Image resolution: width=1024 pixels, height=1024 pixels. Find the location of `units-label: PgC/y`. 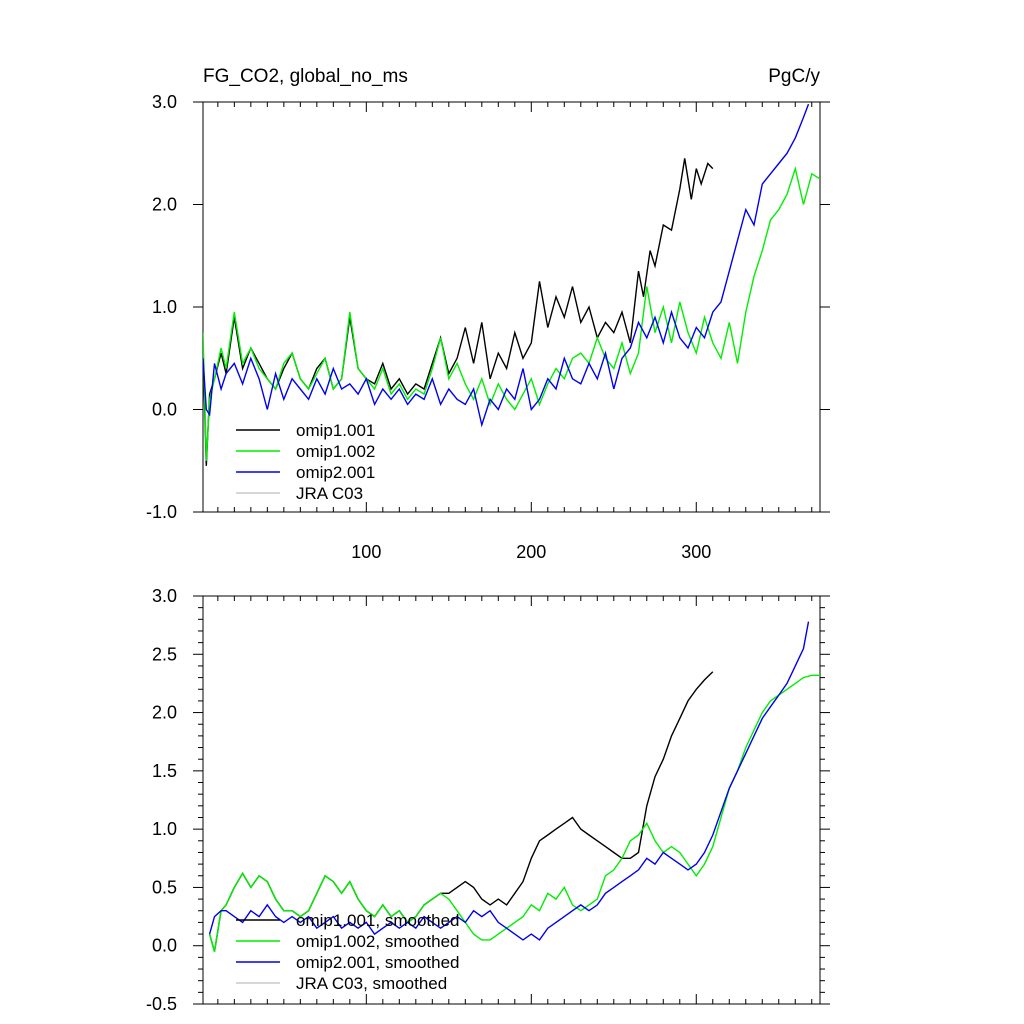

units-label: PgC/y is located at coordinates (794, 76).